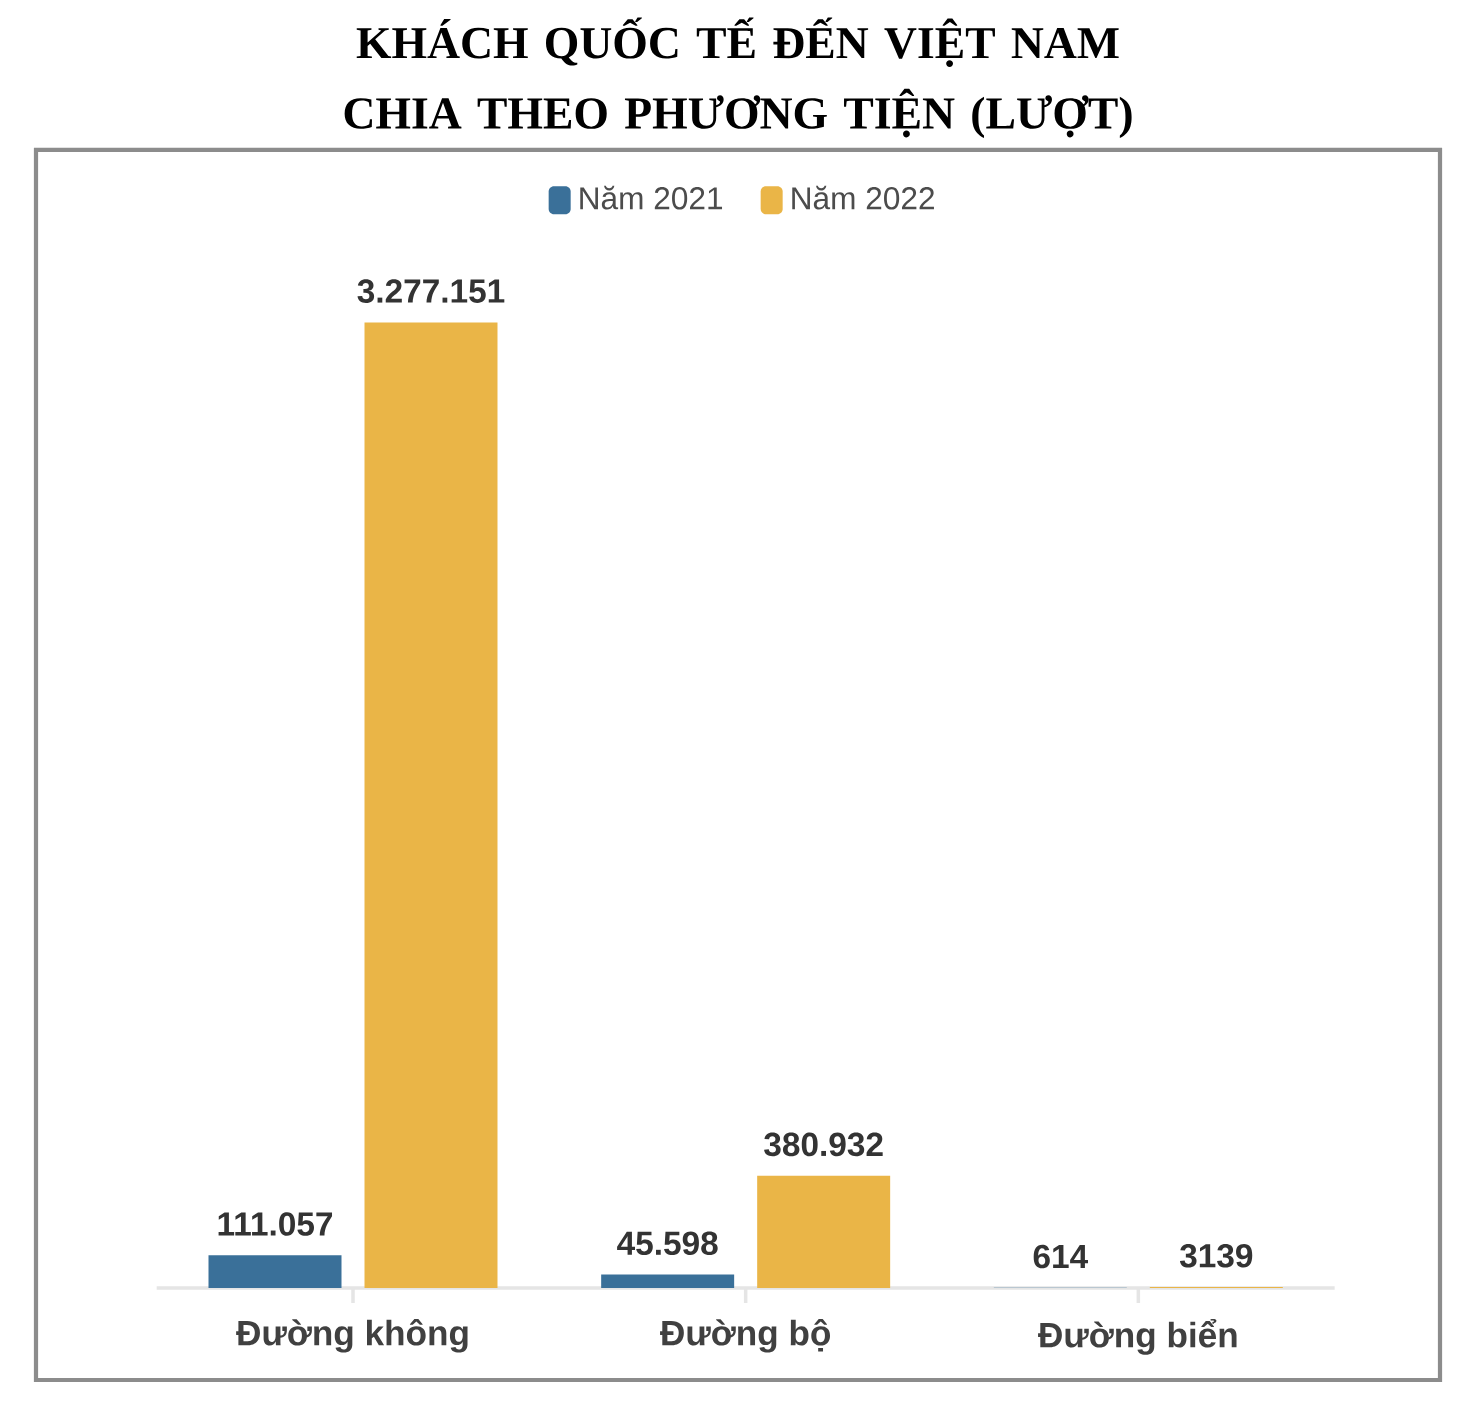 The height and width of the screenshot is (1405, 1471). I want to click on data-label: 111.057, so click(275, 1224).